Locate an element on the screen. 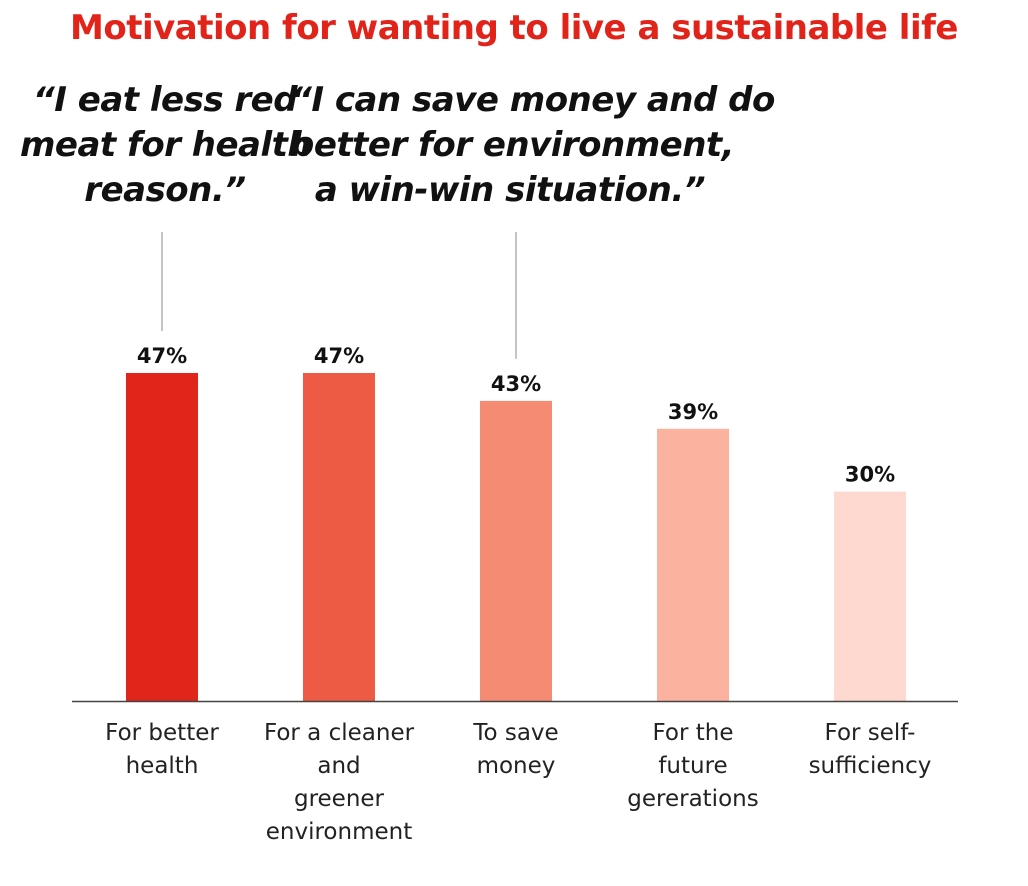 The height and width of the screenshot is (886, 1028). category-label: For self-sufficiency is located at coordinates (870, 750).